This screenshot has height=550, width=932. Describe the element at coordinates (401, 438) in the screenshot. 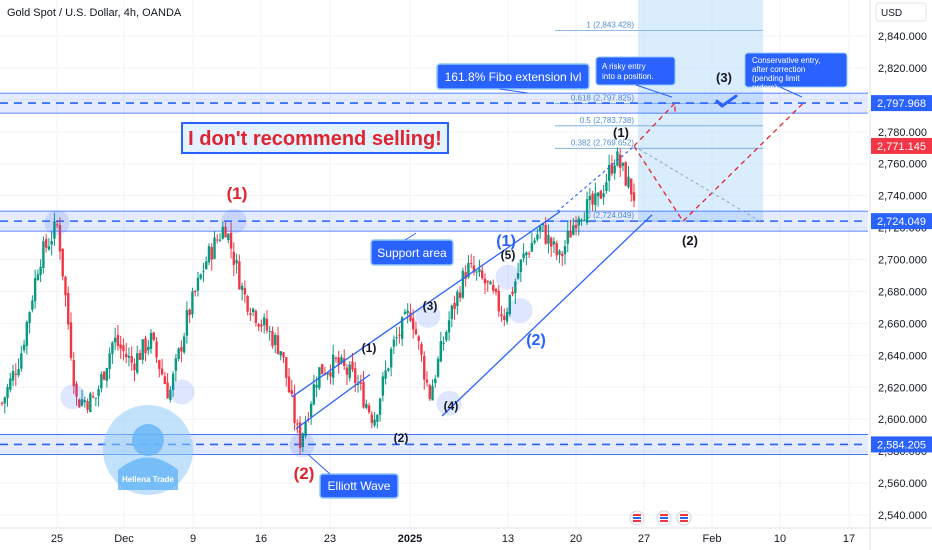

I see `wave-label: (2)` at that location.